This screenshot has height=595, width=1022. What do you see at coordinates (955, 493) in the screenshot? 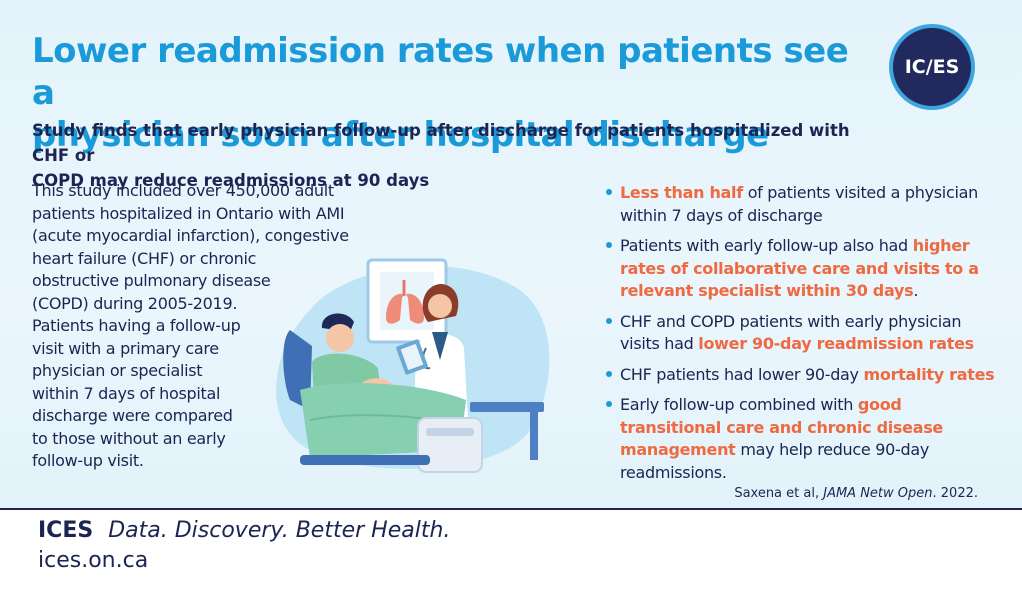
I see `citation-year: . 2022.` at bounding box center [955, 493].